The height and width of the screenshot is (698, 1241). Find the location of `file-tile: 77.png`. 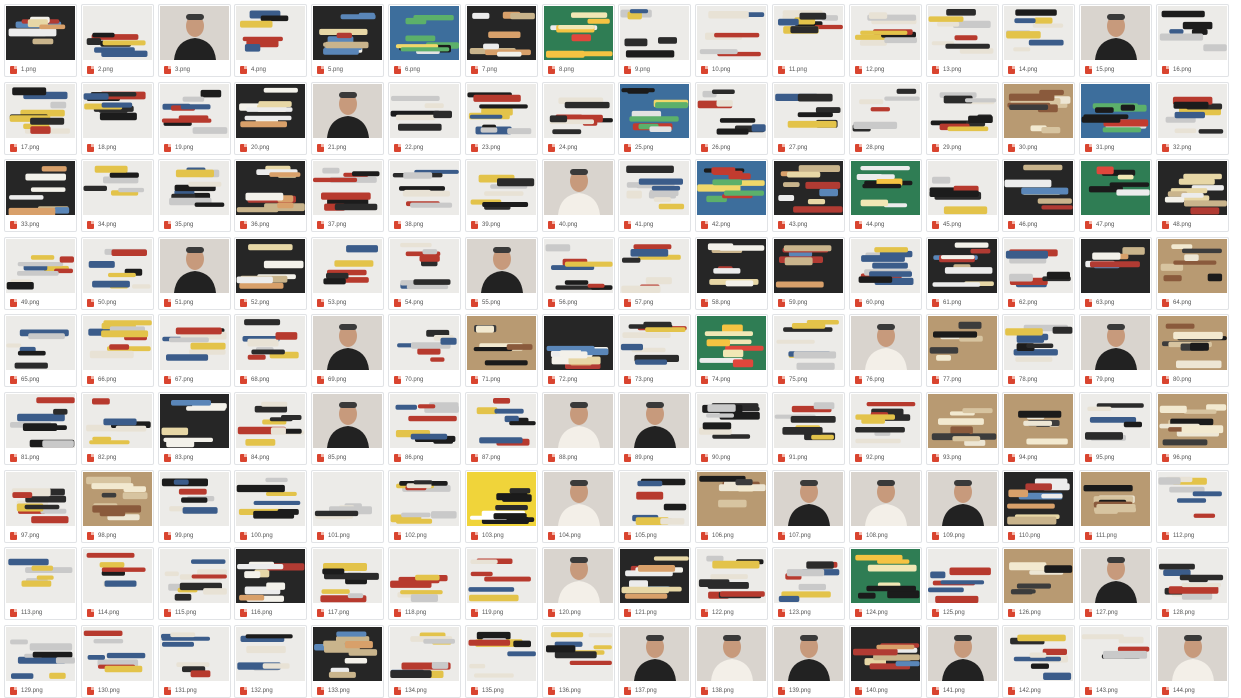

file-tile: 77.png is located at coordinates (962, 350).